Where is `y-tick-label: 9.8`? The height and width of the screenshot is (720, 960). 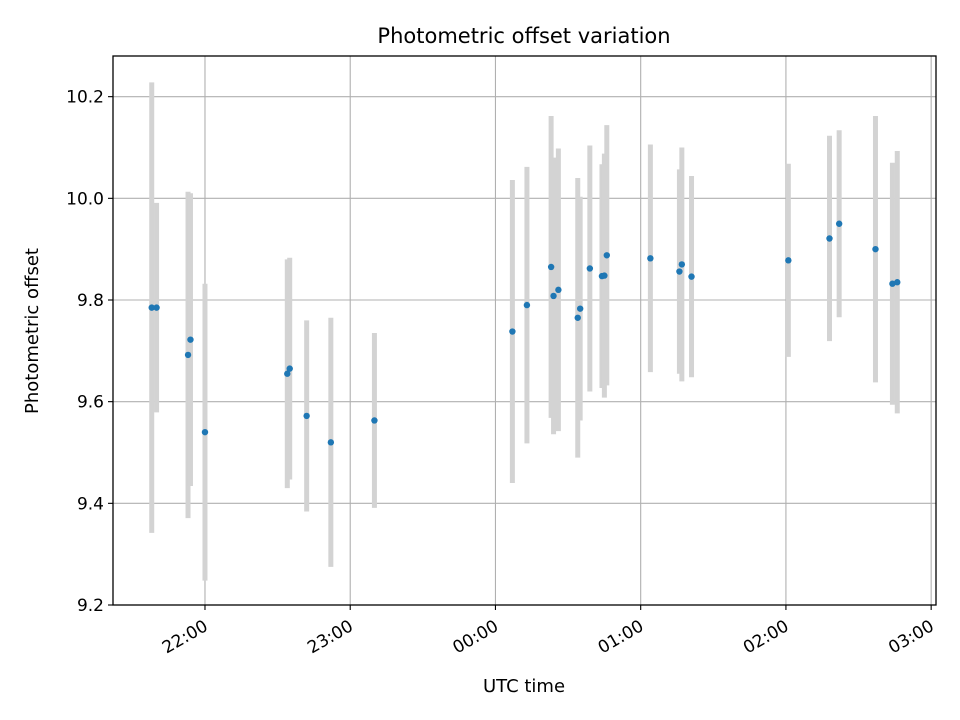
y-tick-label: 9.8 is located at coordinates (90, 301).